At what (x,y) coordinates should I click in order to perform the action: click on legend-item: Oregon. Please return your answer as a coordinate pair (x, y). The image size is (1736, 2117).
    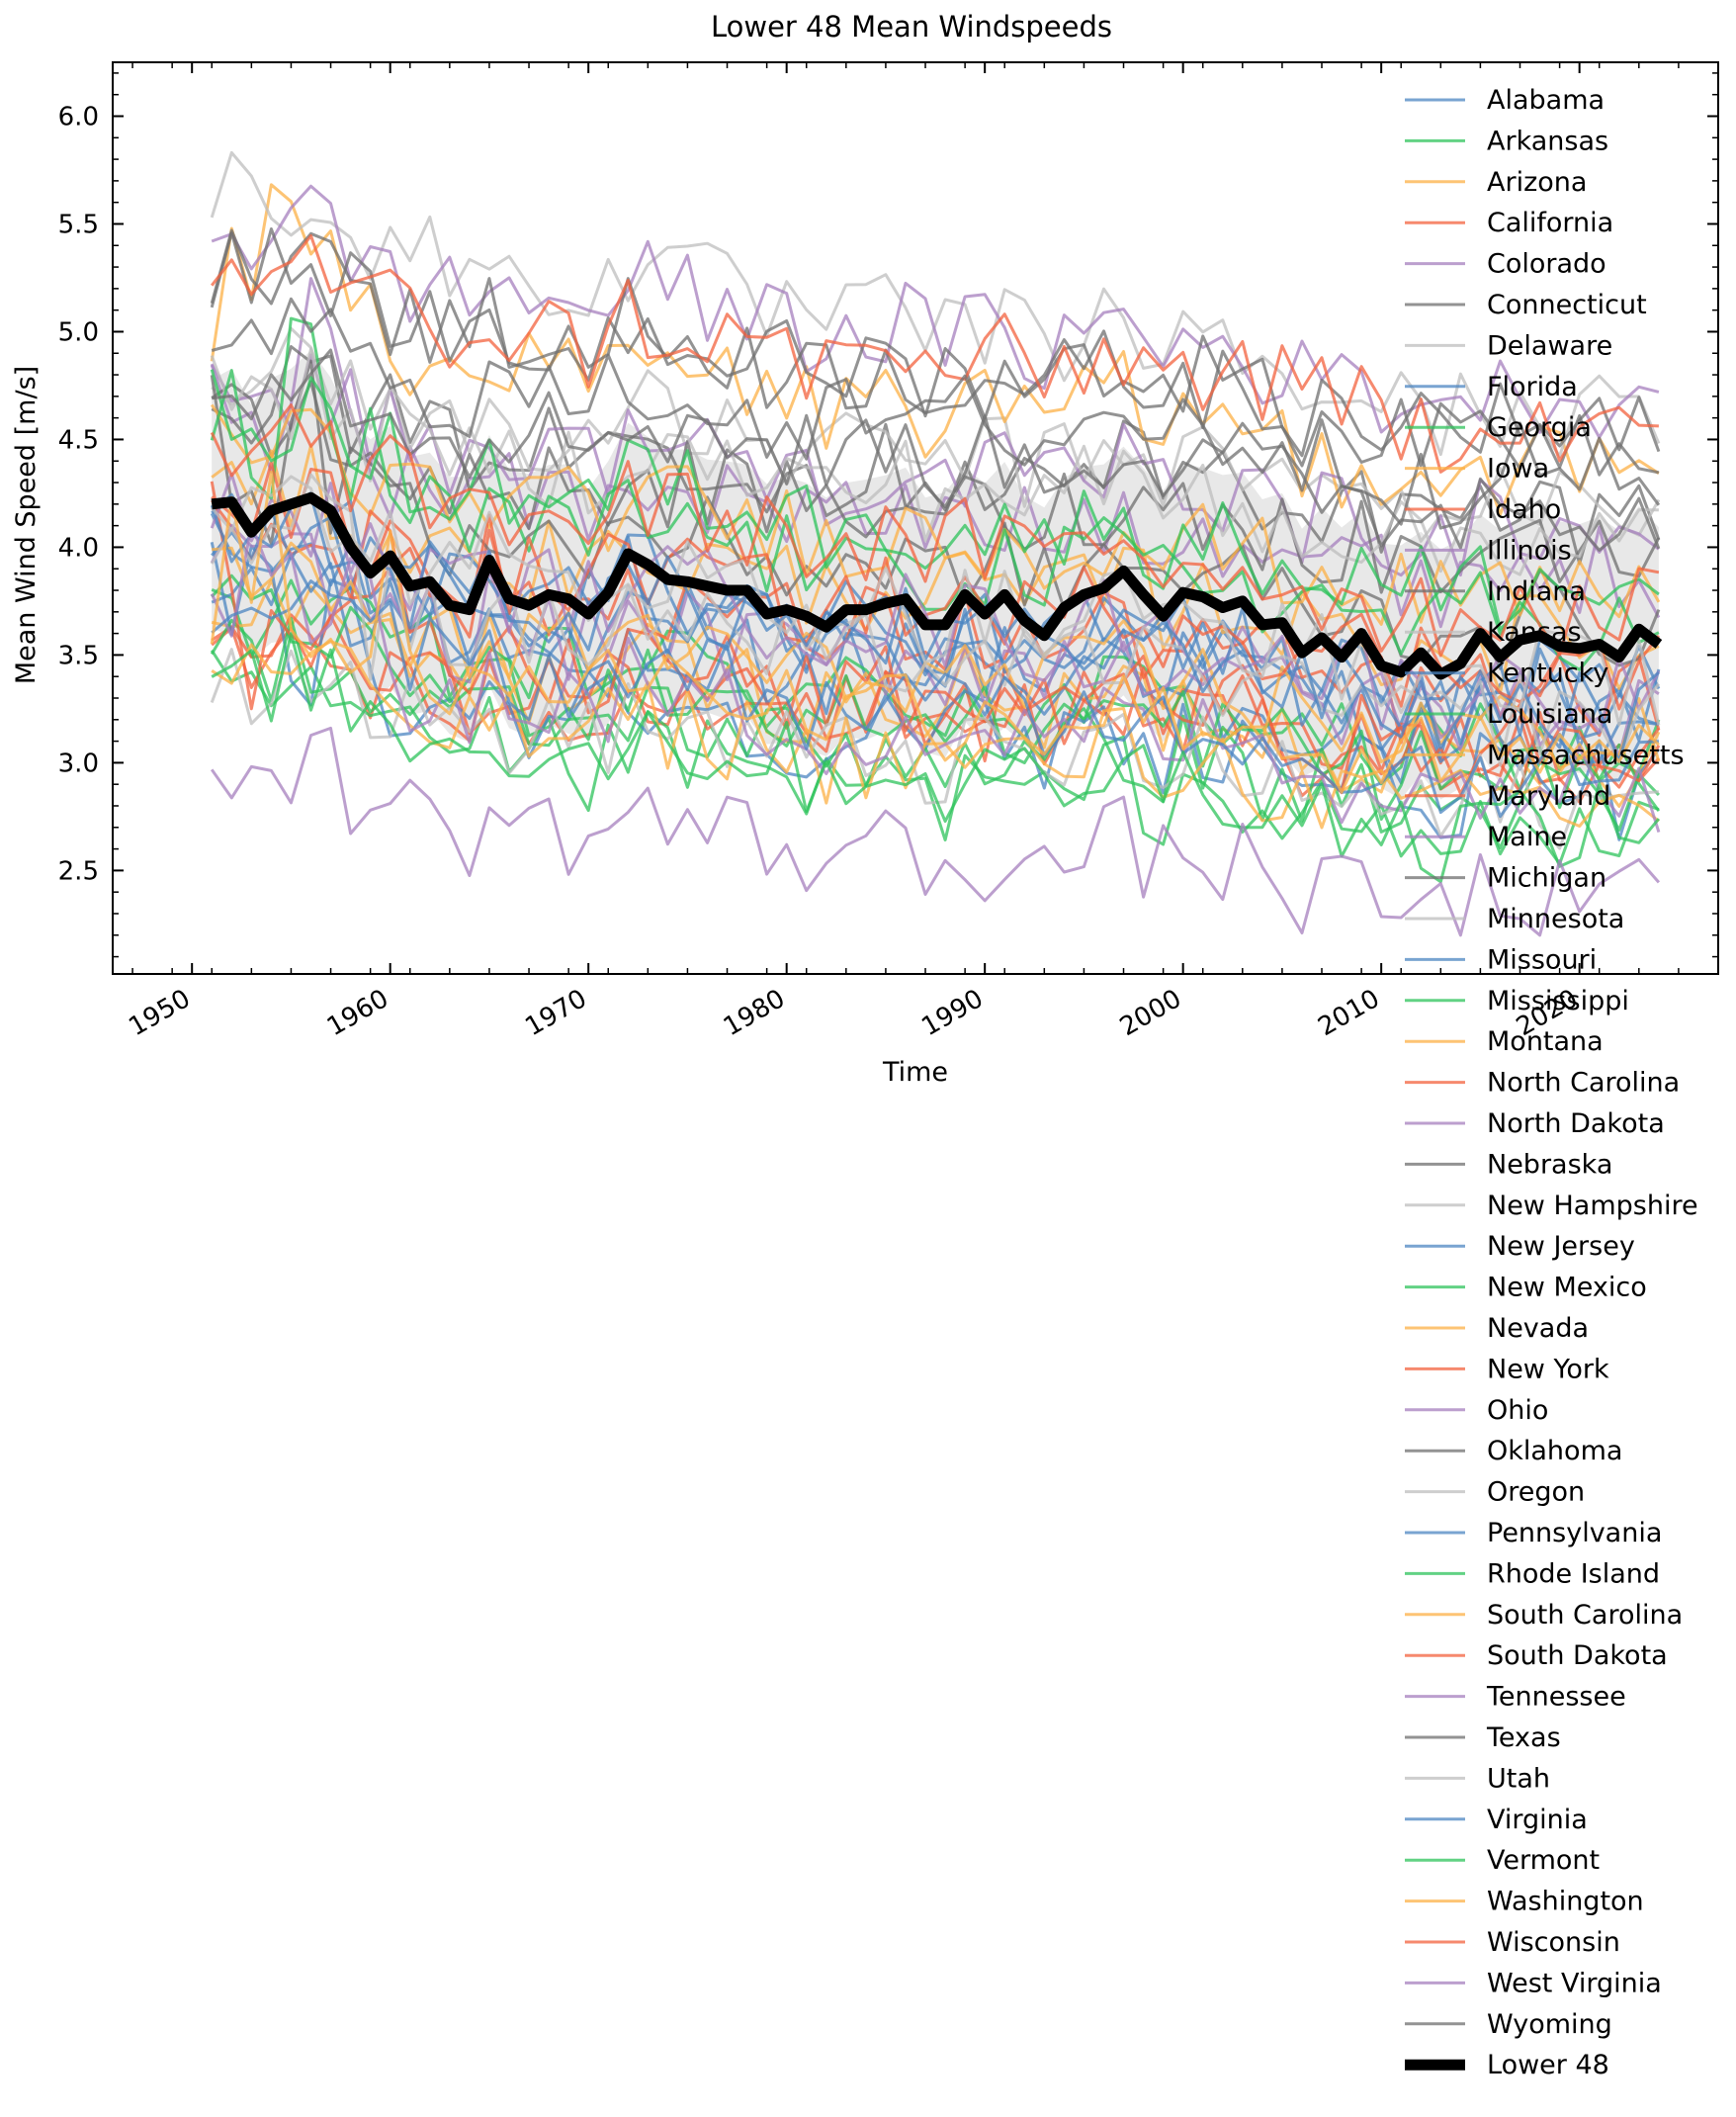
    Looking at the image, I should click on (1495, 1493).